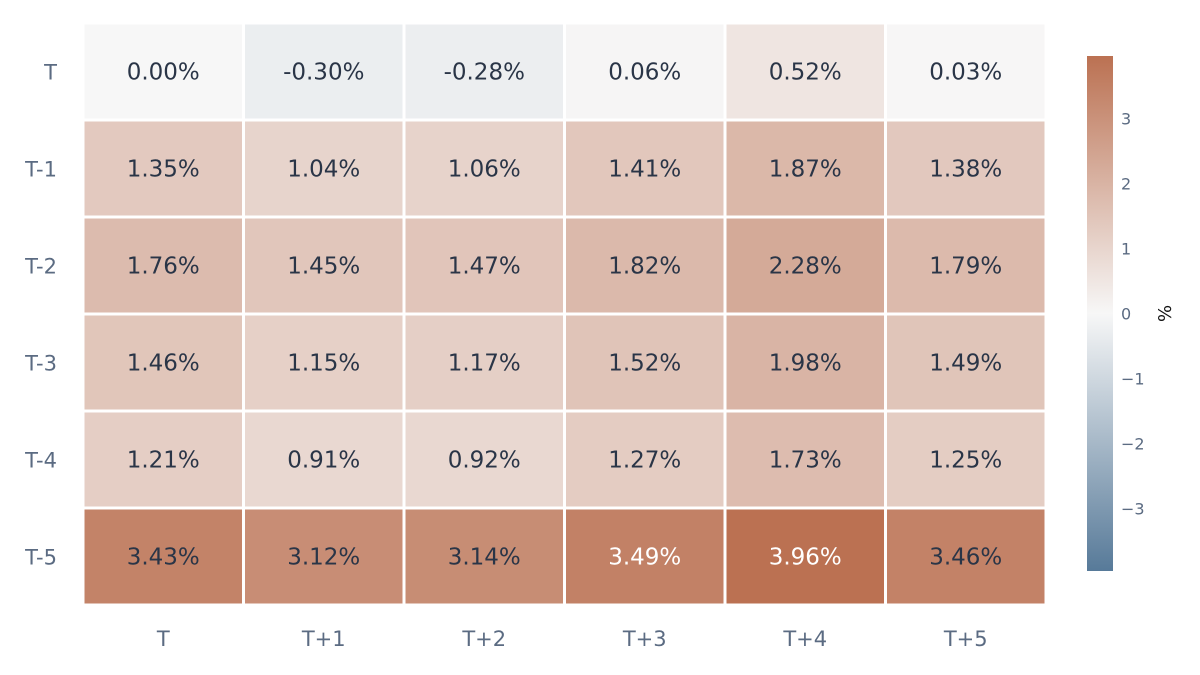  I want to click on cell-value-label: 1.17%, so click(484, 364).